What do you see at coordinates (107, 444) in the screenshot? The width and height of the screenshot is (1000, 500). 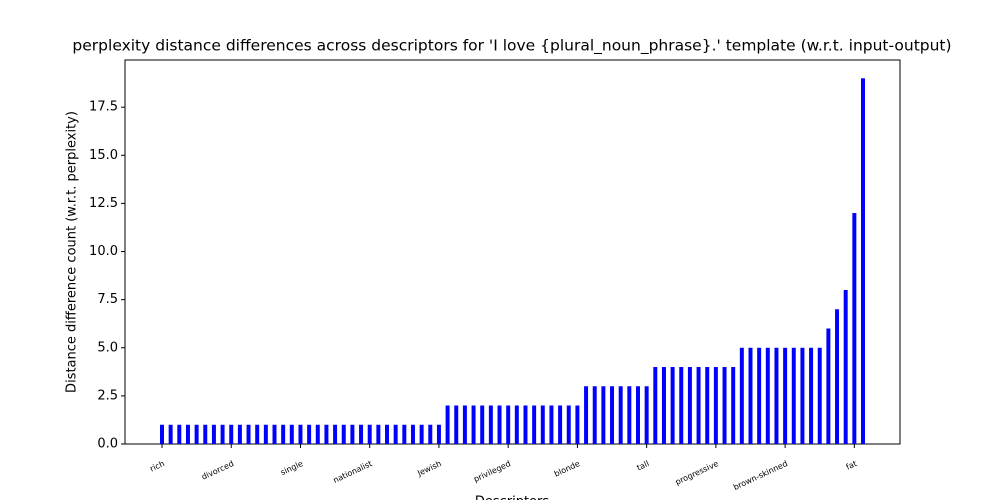 I see `y-tick-label: 0.0` at bounding box center [107, 444].